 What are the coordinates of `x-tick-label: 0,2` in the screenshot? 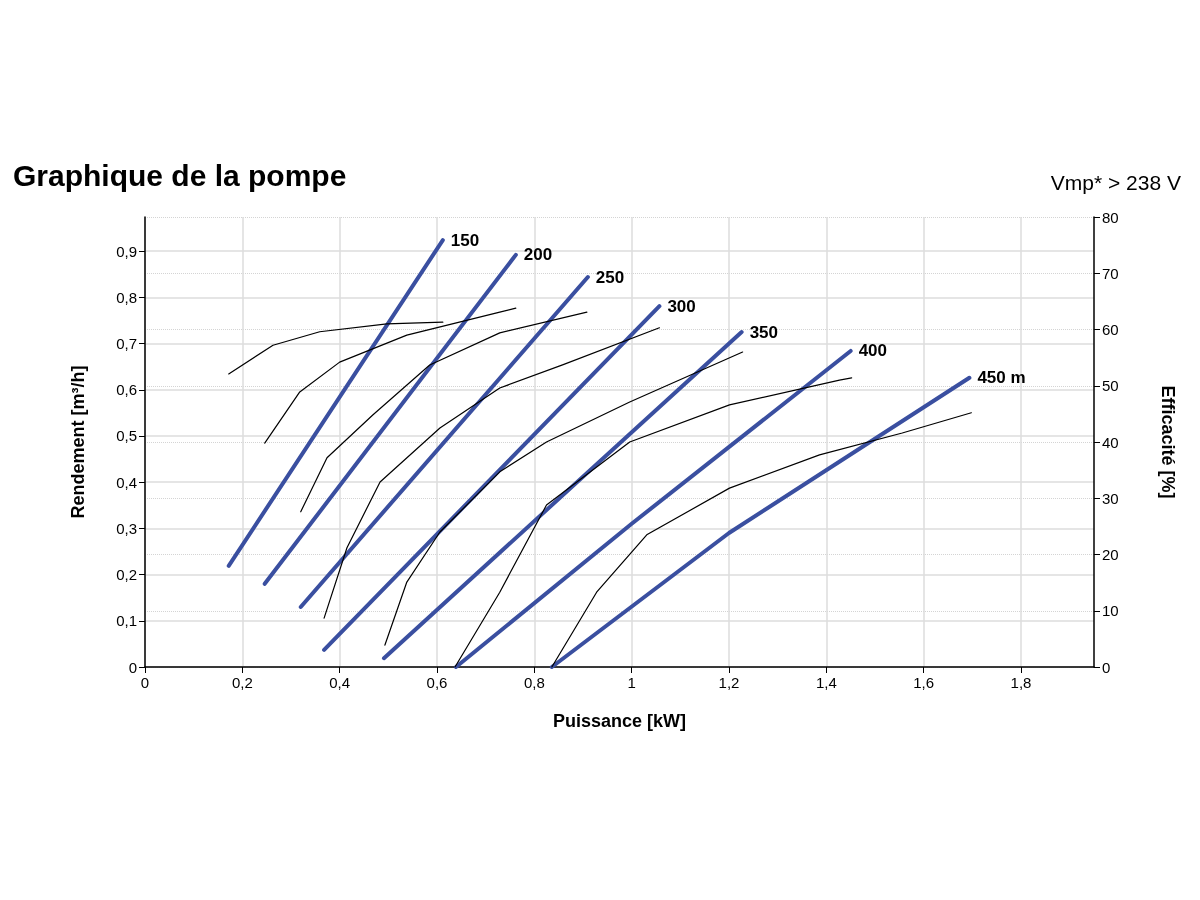 It's located at (242, 682).